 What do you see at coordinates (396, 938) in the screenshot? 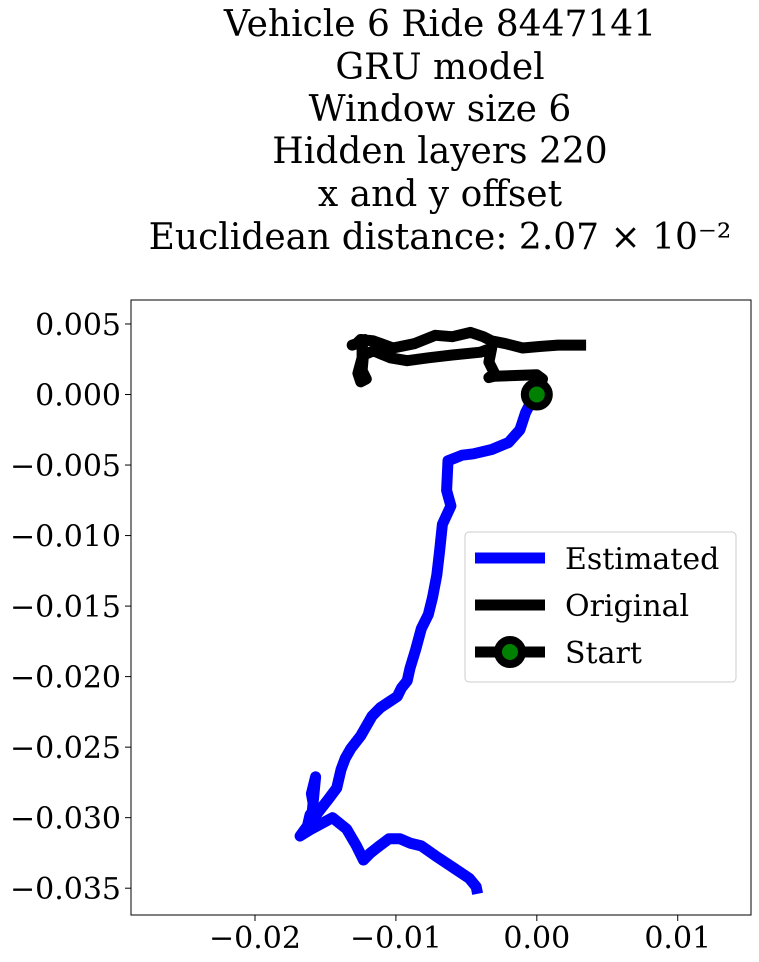
I see `x-tick-label: −0.01` at bounding box center [396, 938].